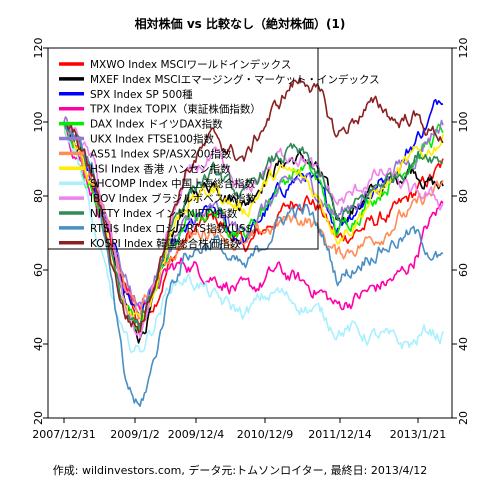 The image size is (480, 484). Describe the element at coordinates (152, 139) in the screenshot. I see `legend-label: UKX Index FTSE100指数` at that location.